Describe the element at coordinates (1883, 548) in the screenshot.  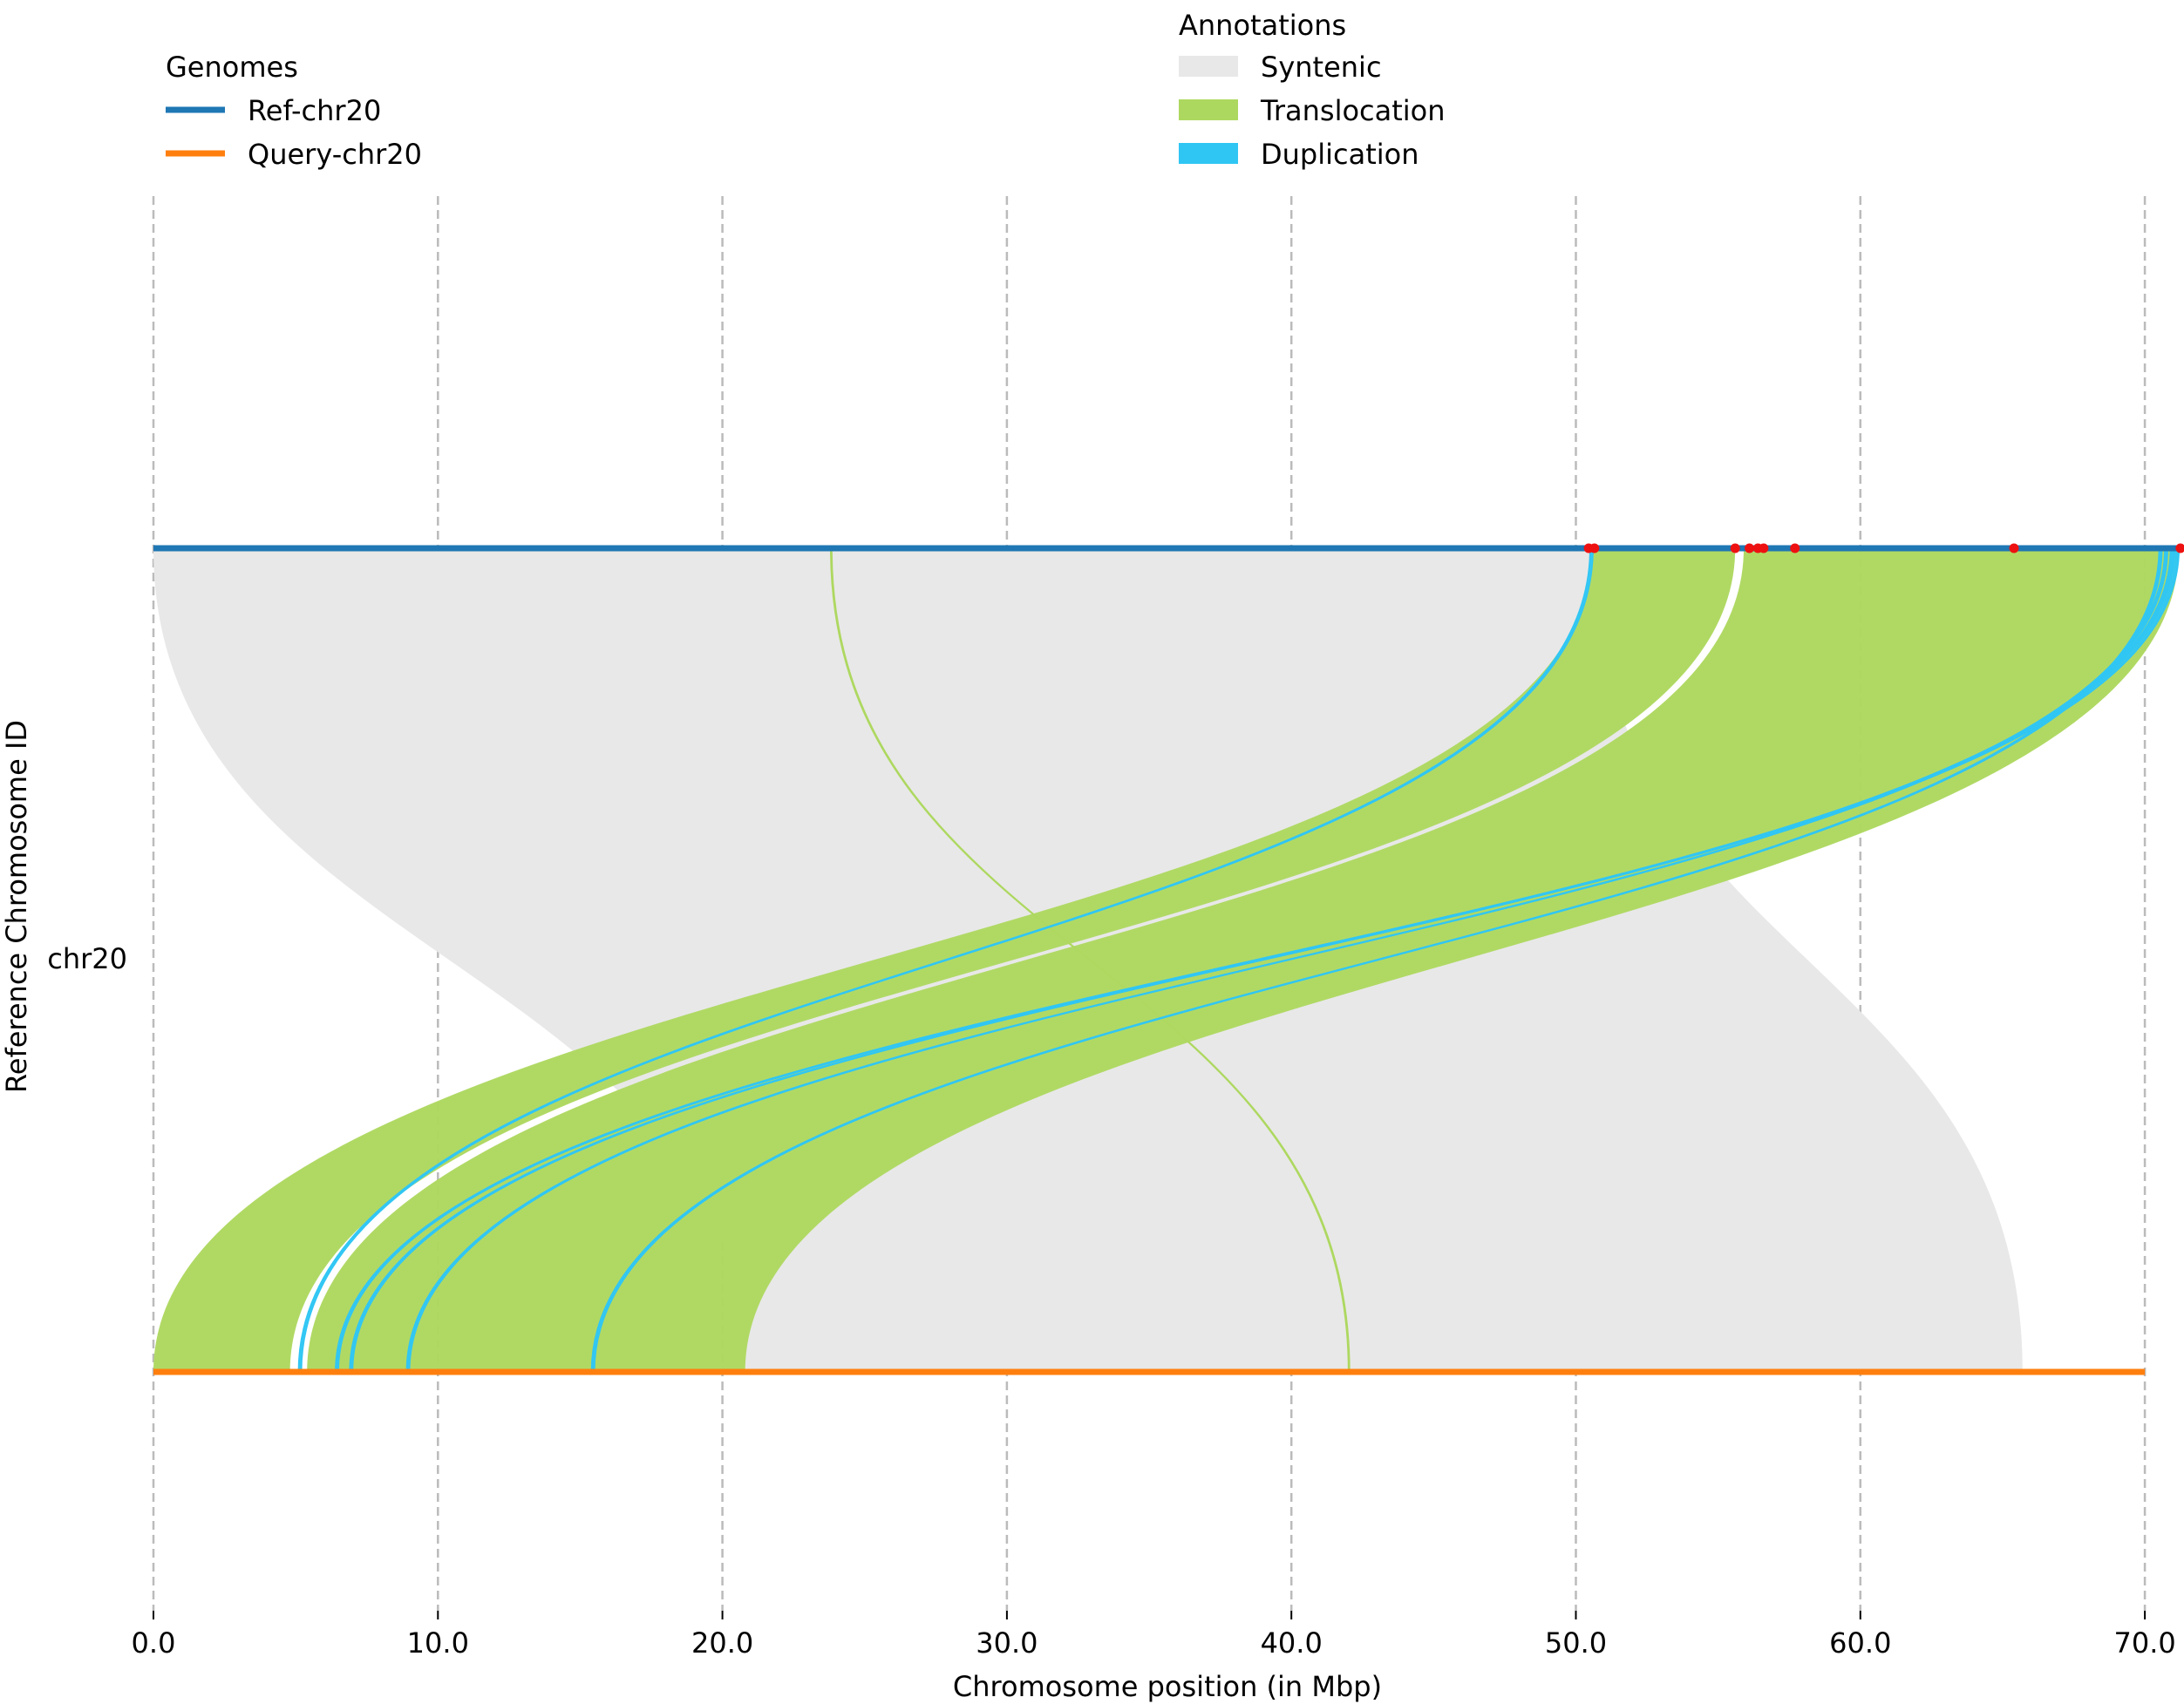
I see `ref-markers` at that location.